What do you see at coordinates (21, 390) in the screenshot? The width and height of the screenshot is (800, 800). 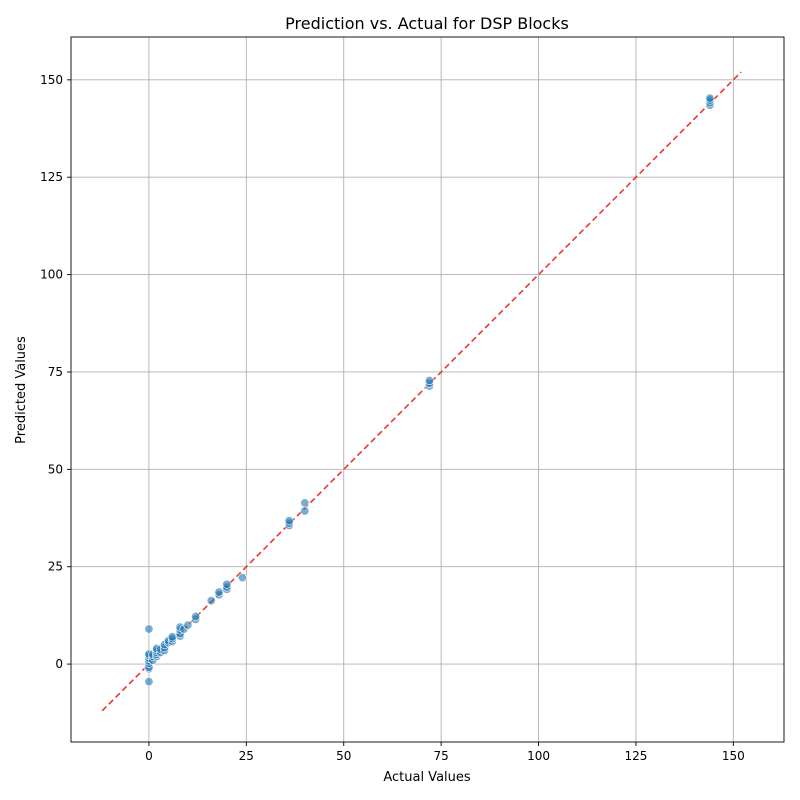 I see `y-axis-label: Predicted Values` at bounding box center [21, 390].